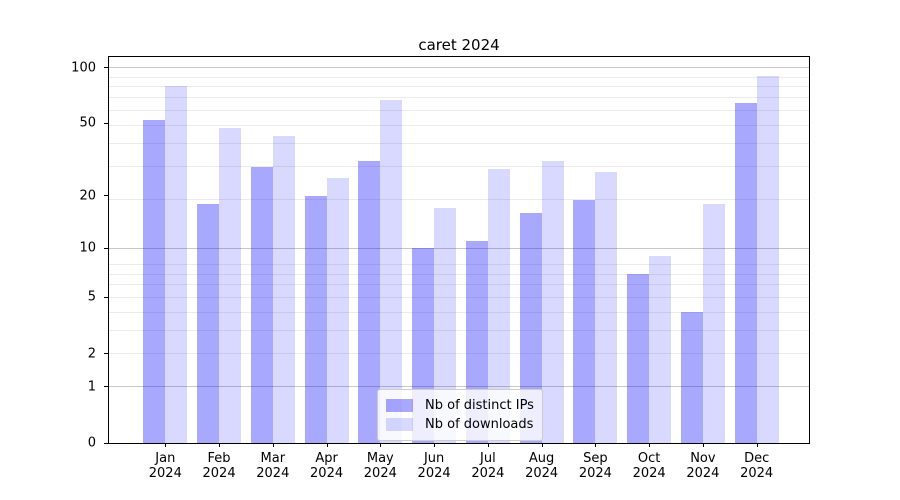 This screenshot has height=500, width=900. I want to click on y-tick-label-5: 5, so click(91, 297).